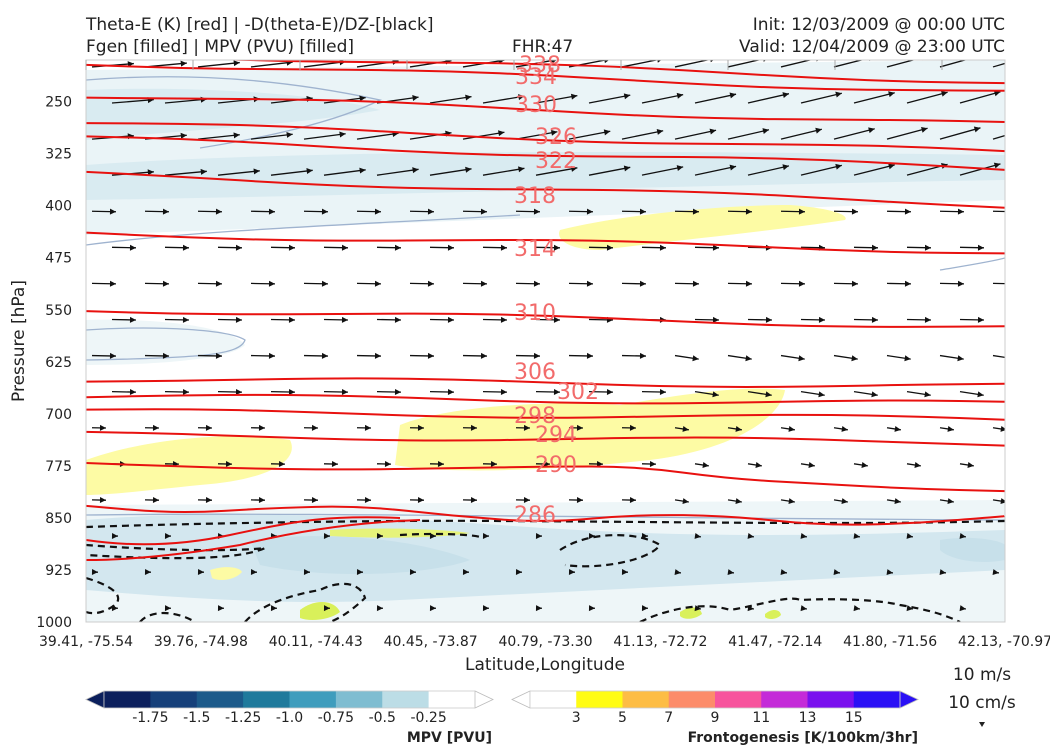 The width and height of the screenshot is (1050, 750). I want to click on theta-e-contour-label: 294, so click(556, 435).